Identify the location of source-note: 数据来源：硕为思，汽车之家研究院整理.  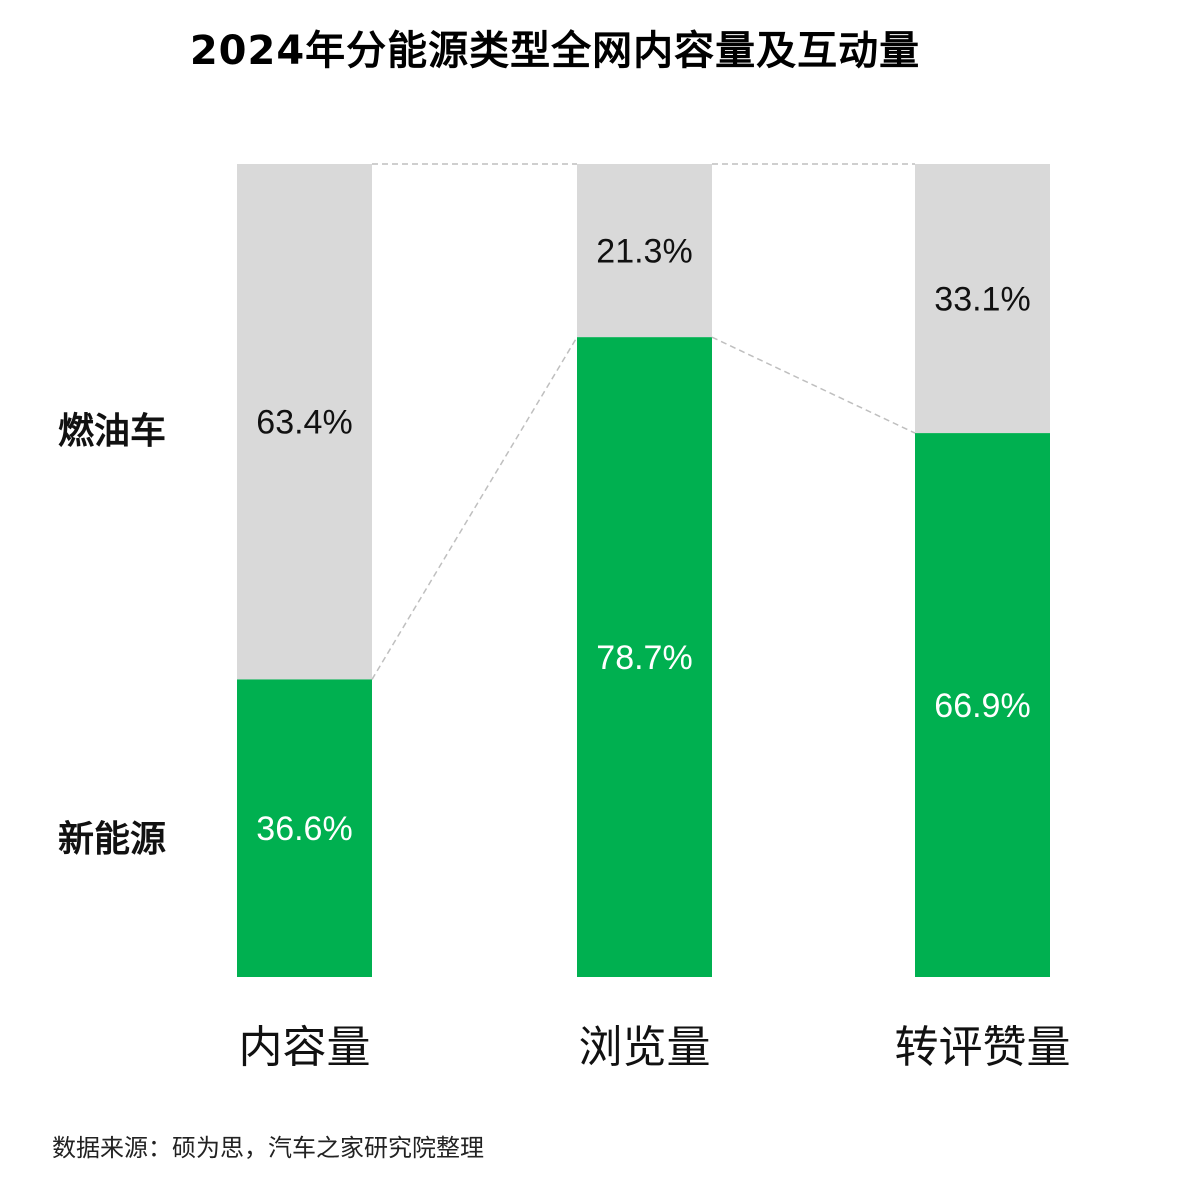
(268, 1148).